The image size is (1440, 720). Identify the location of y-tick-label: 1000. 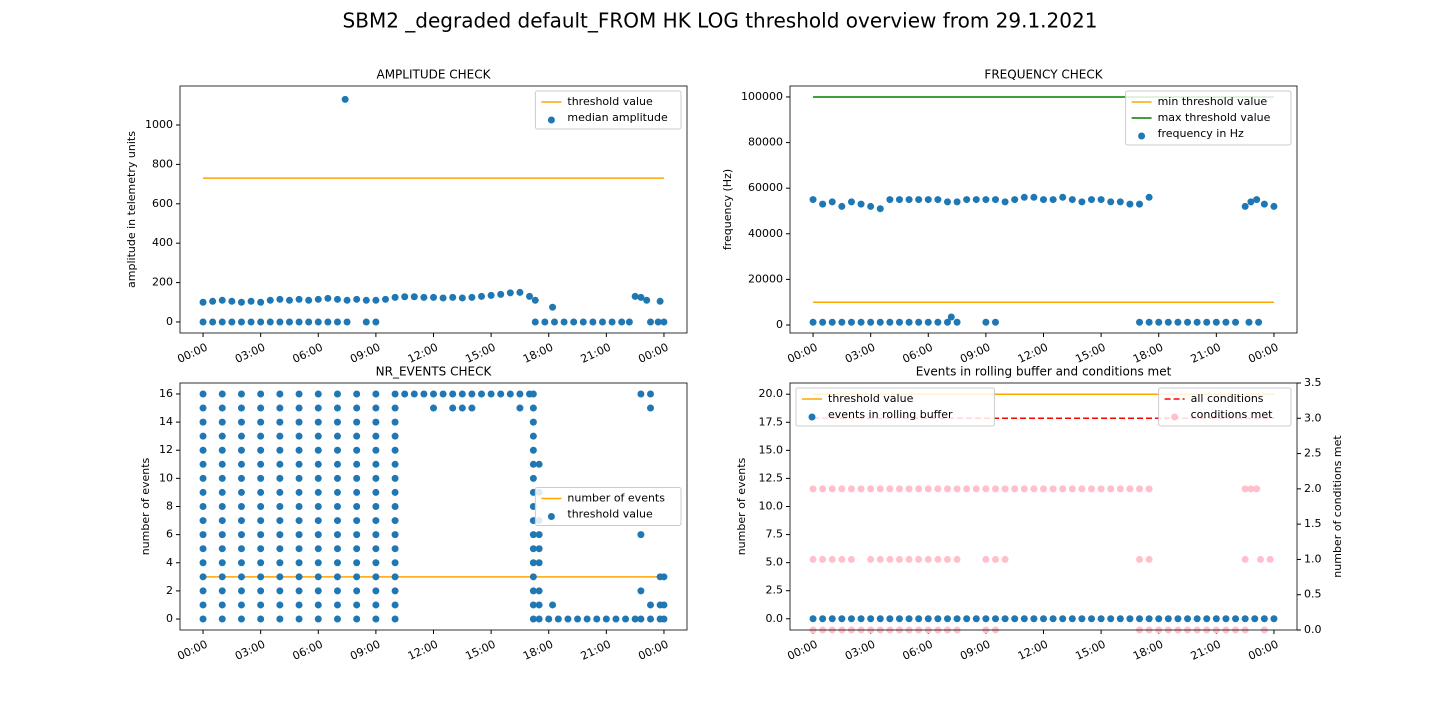
(159, 124).